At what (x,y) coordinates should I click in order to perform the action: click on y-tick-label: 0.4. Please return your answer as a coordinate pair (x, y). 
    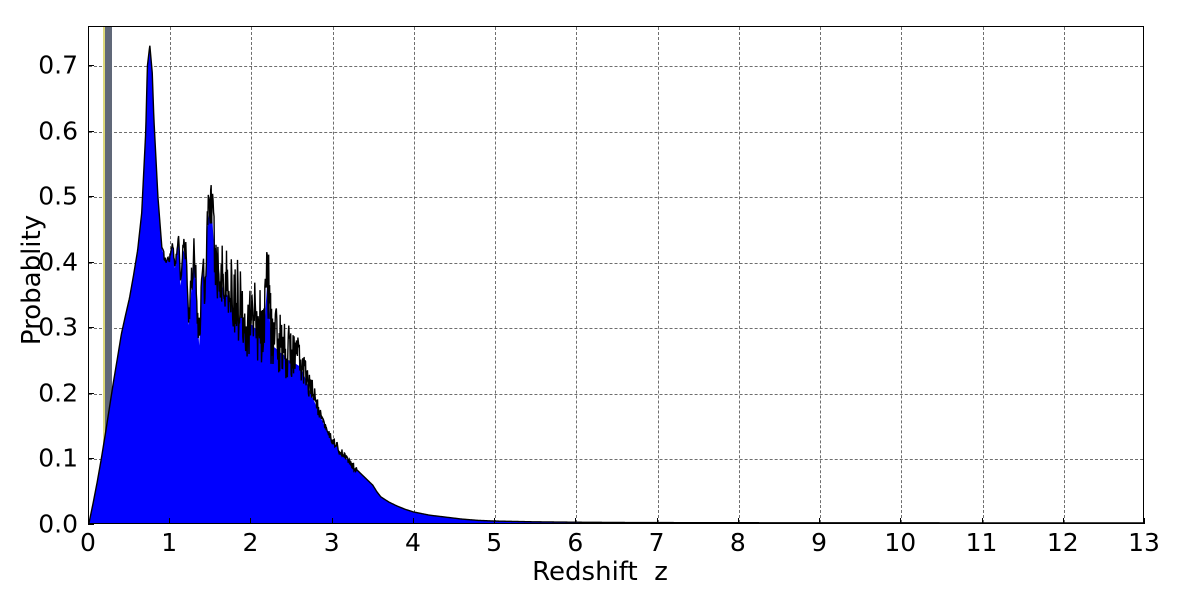
    Looking at the image, I should click on (58, 262).